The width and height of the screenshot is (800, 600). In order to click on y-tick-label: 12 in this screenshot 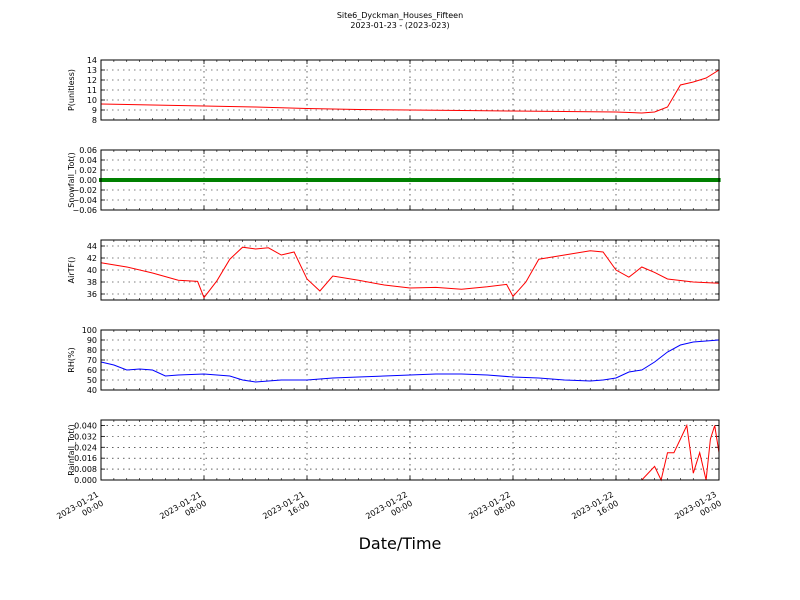, I will do `click(92, 80)`.